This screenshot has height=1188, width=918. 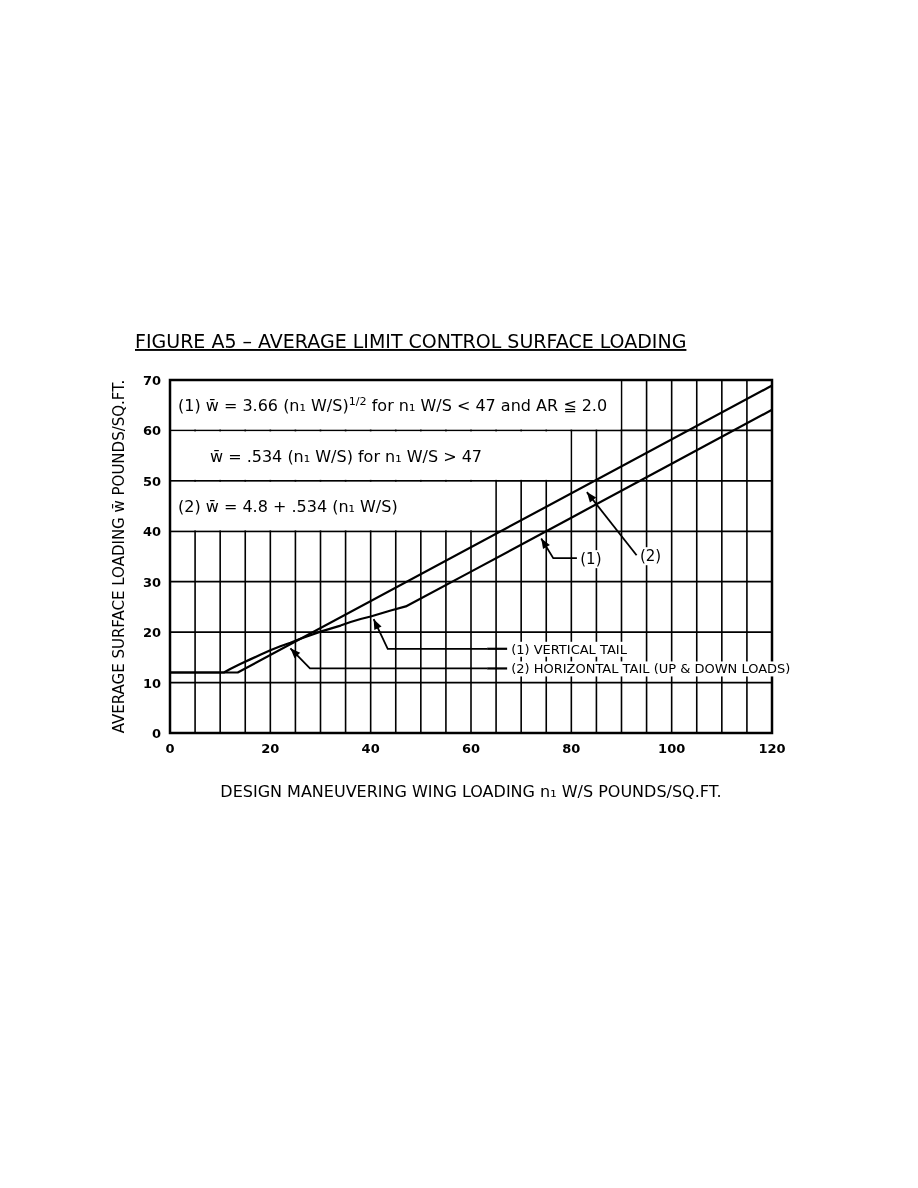 What do you see at coordinates (571, 748) in the screenshot?
I see `x-tick-label: 80` at bounding box center [571, 748].